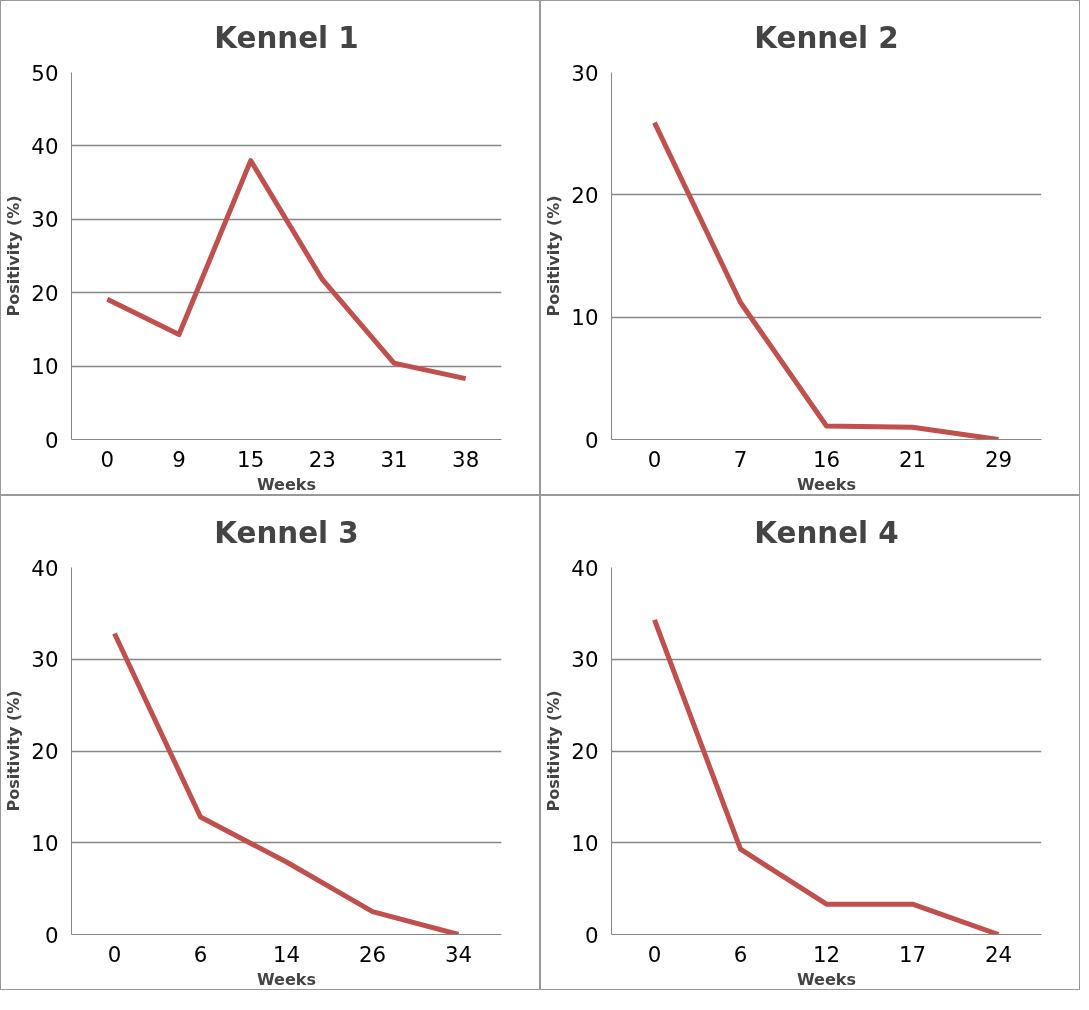 The height and width of the screenshot is (1010, 1089). I want to click on x-tick-label: 38, so click(466, 459).